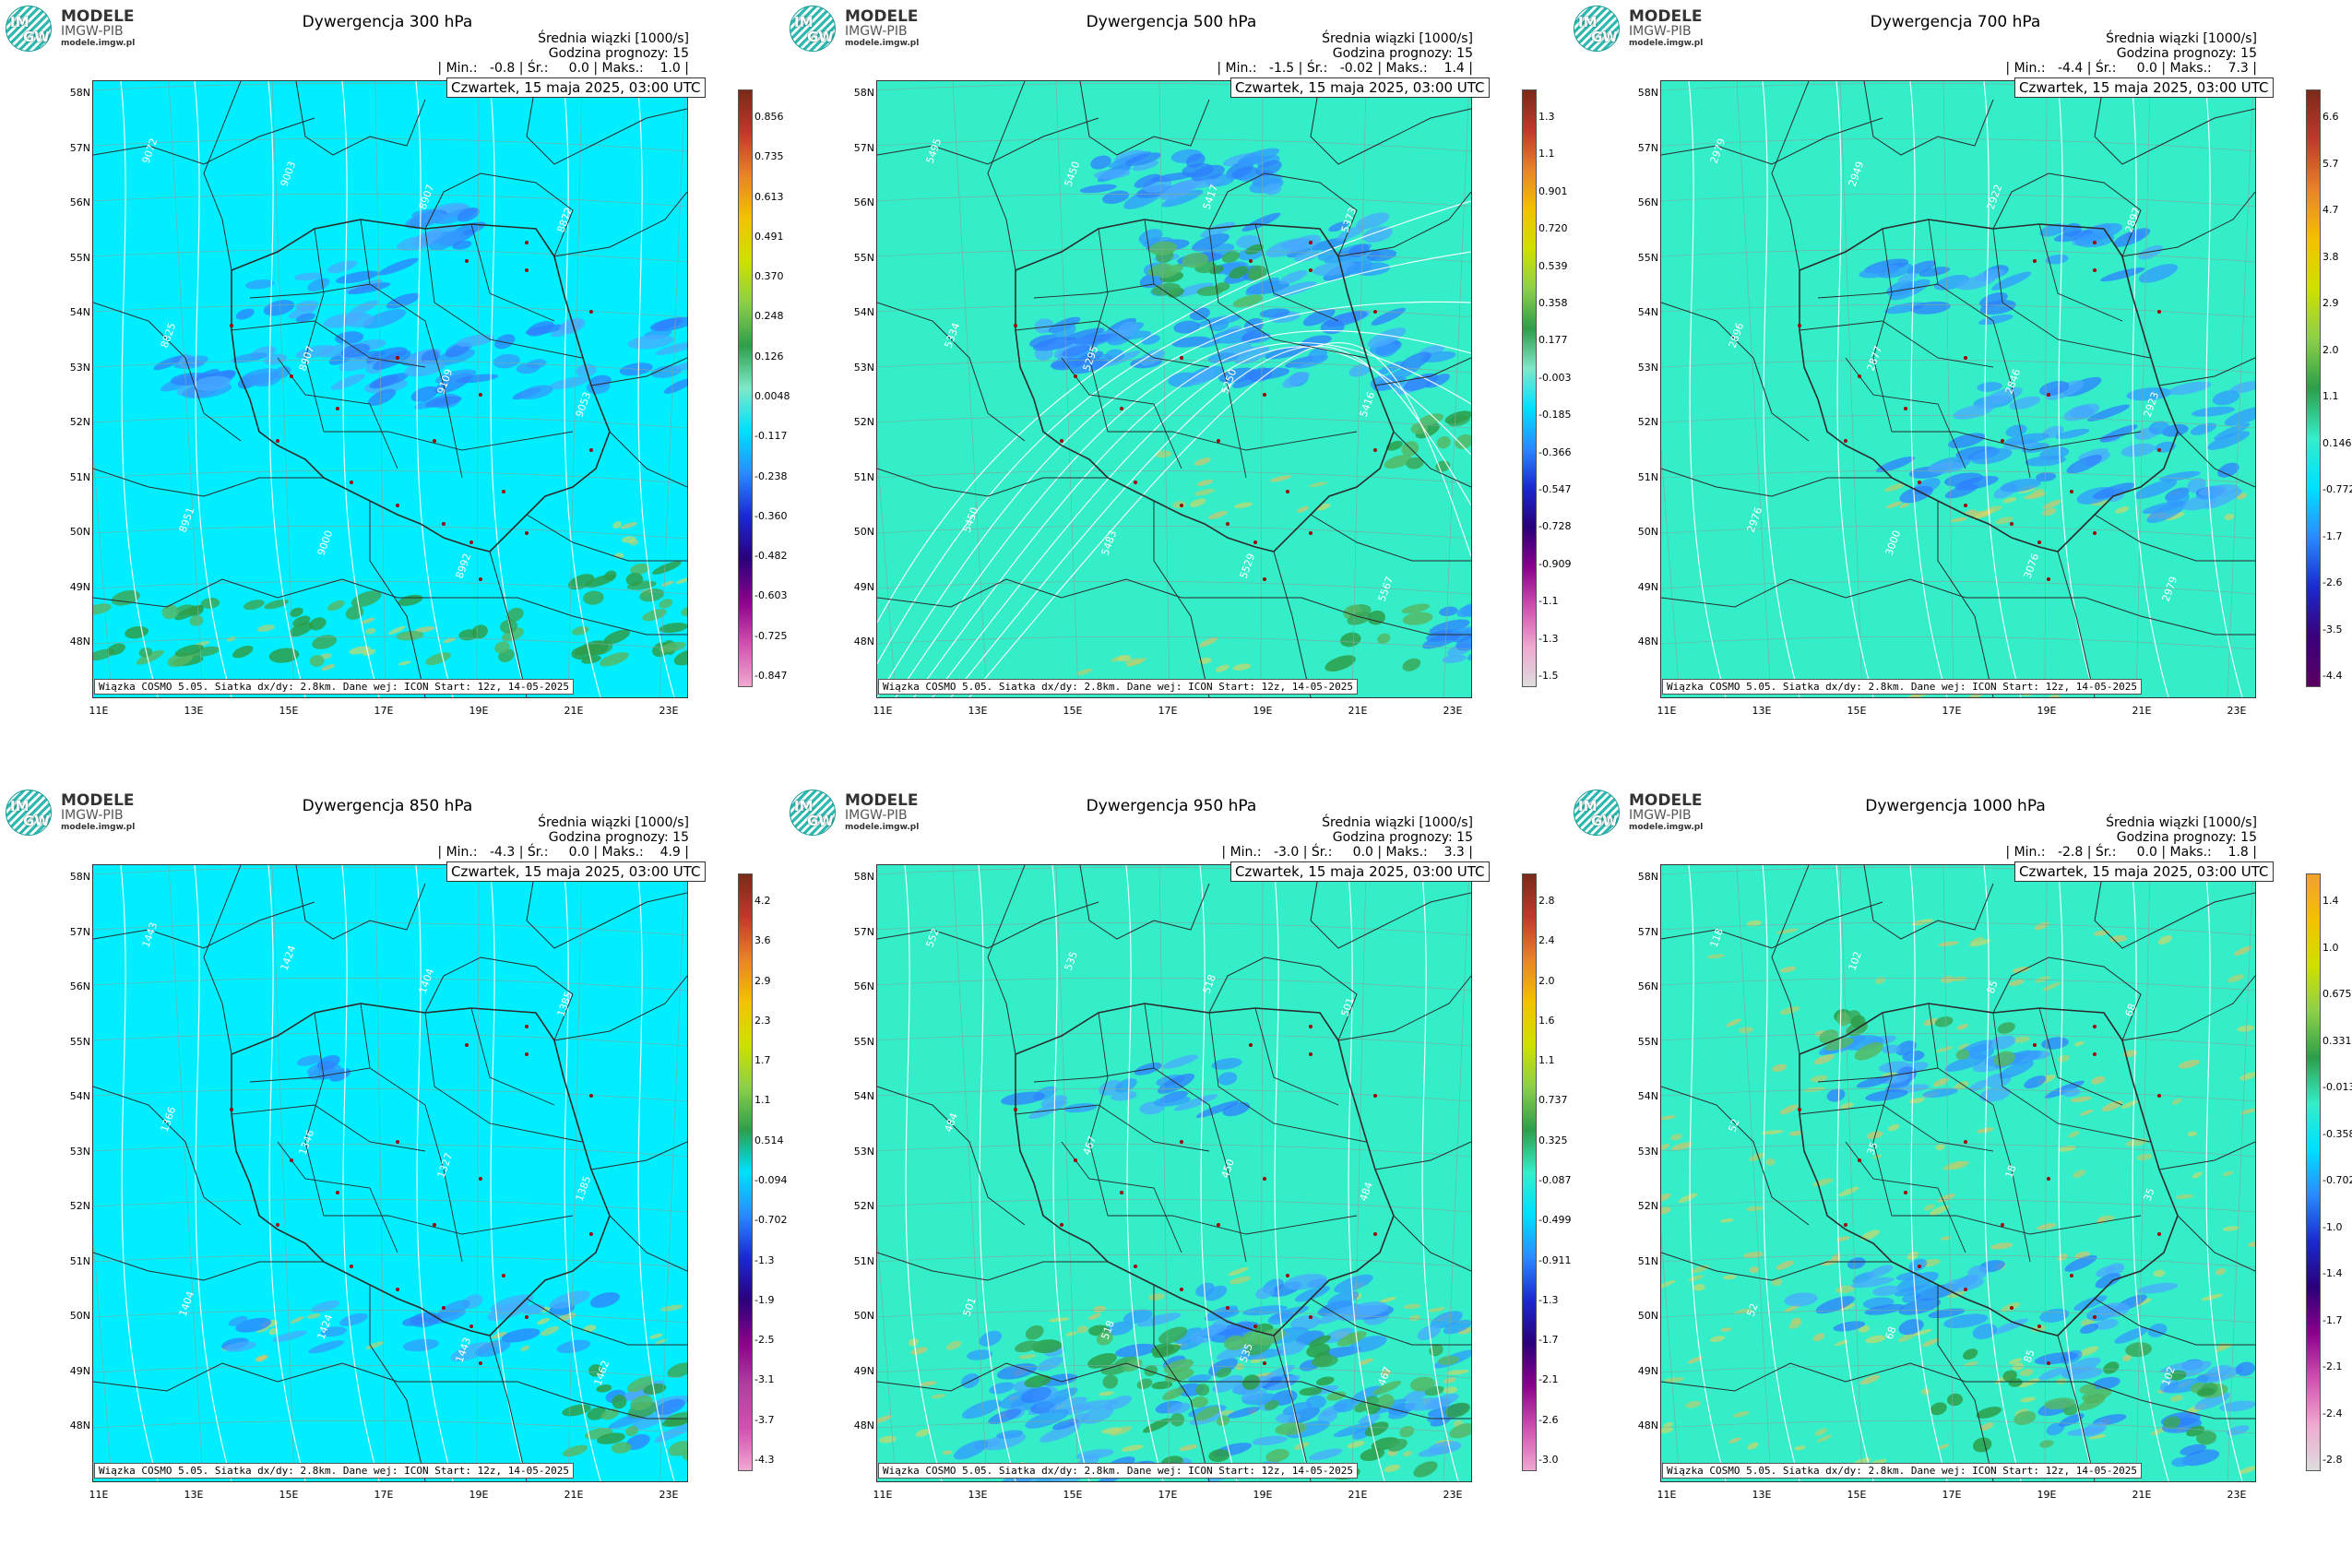  Describe the element at coordinates (1174, 1173) in the screenshot. I see `divergence-map: 552 535 518 501 484 467 450 484 501 518 535 467` at that location.